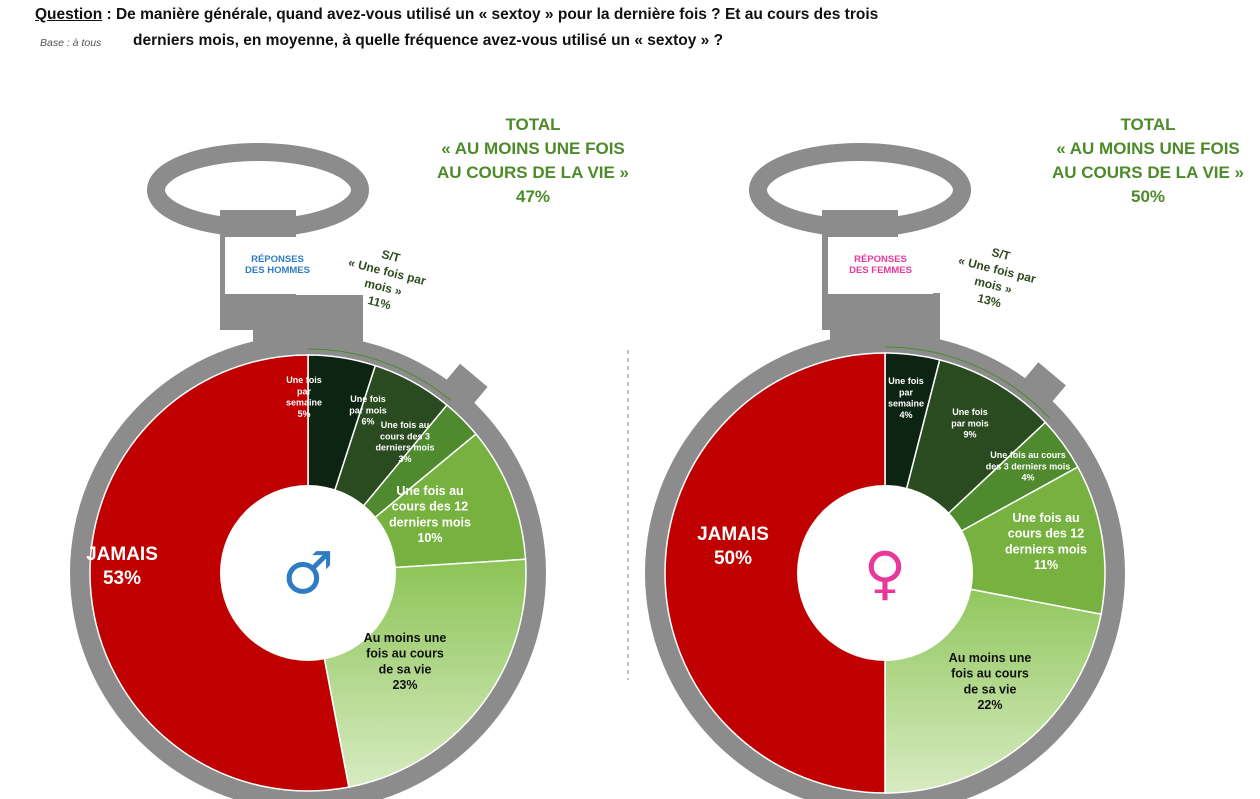  I want to click on label-semaine: Une fois par semaine 5%, so click(304, 397).